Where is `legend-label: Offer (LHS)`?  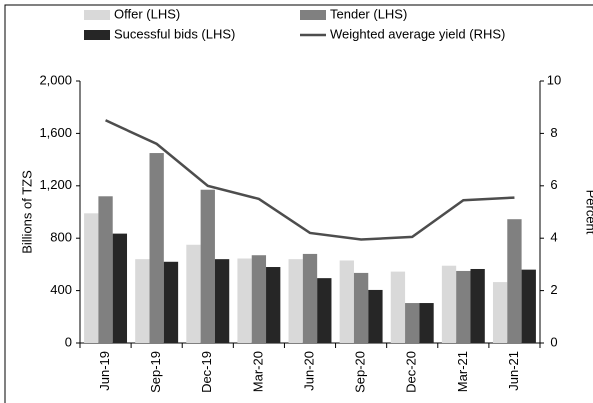
legend-label: Offer (LHS) is located at coordinates (147, 13).